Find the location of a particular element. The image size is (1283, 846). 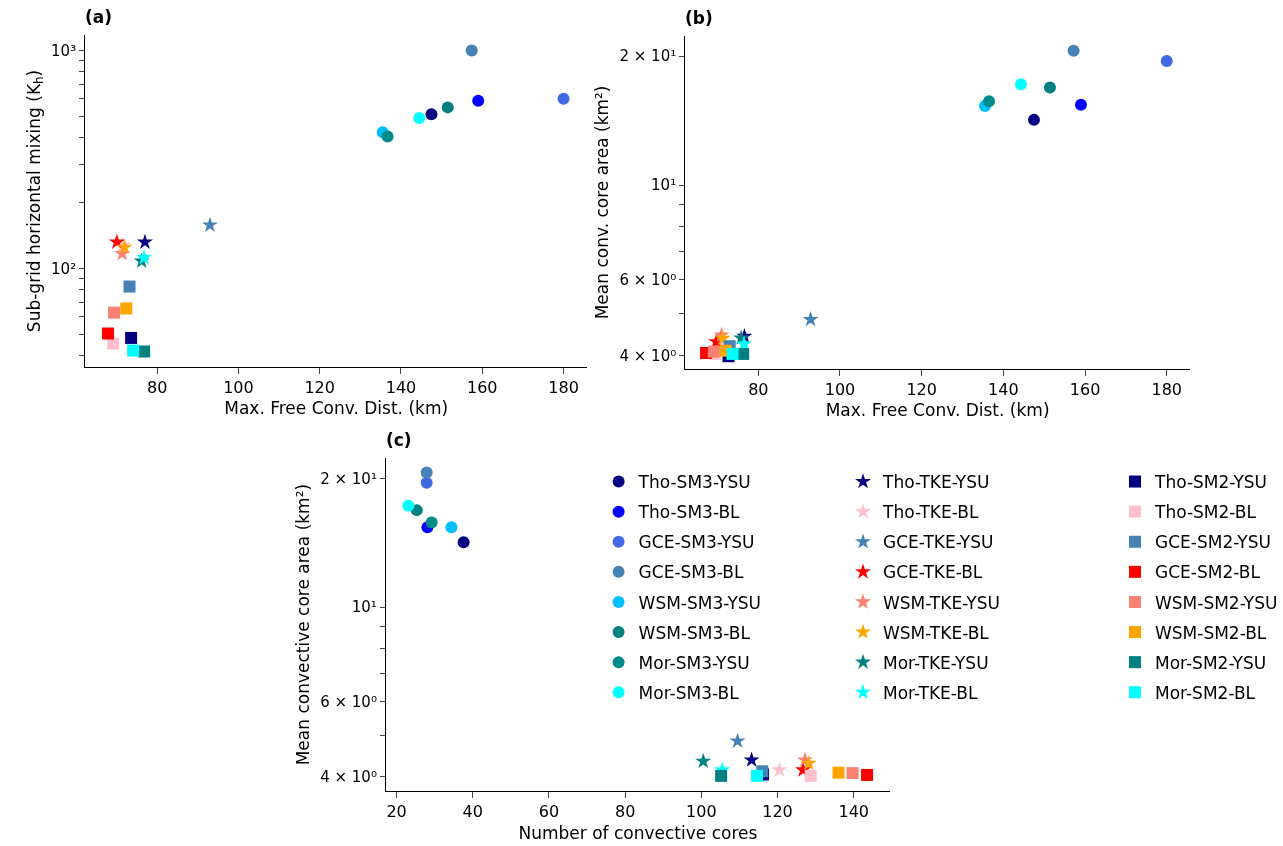

y-axis-title: Mean convective core area (km²) is located at coordinates (302, 624).